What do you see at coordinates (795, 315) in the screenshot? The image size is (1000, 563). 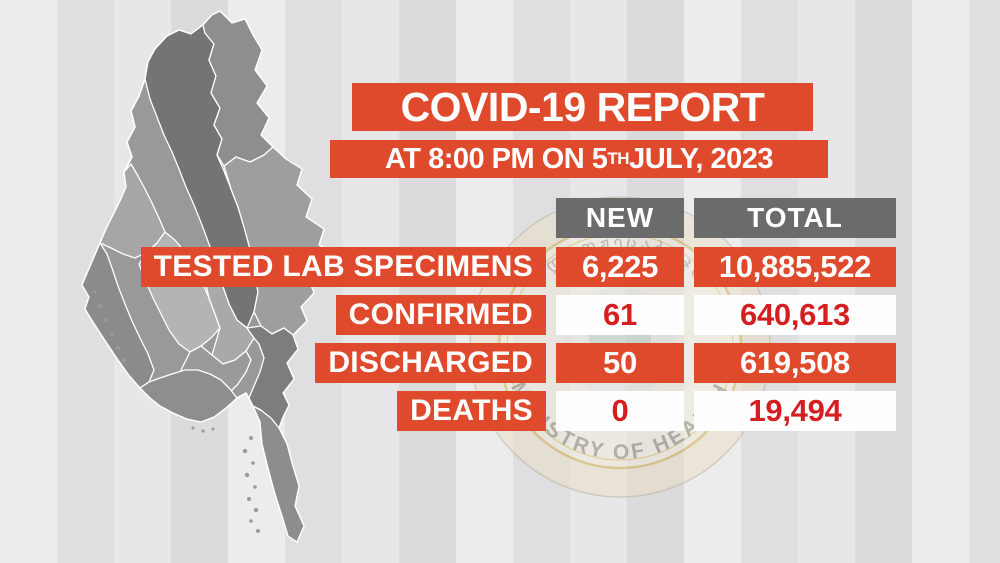 I see `confirmed-total-value: 640,613` at bounding box center [795, 315].